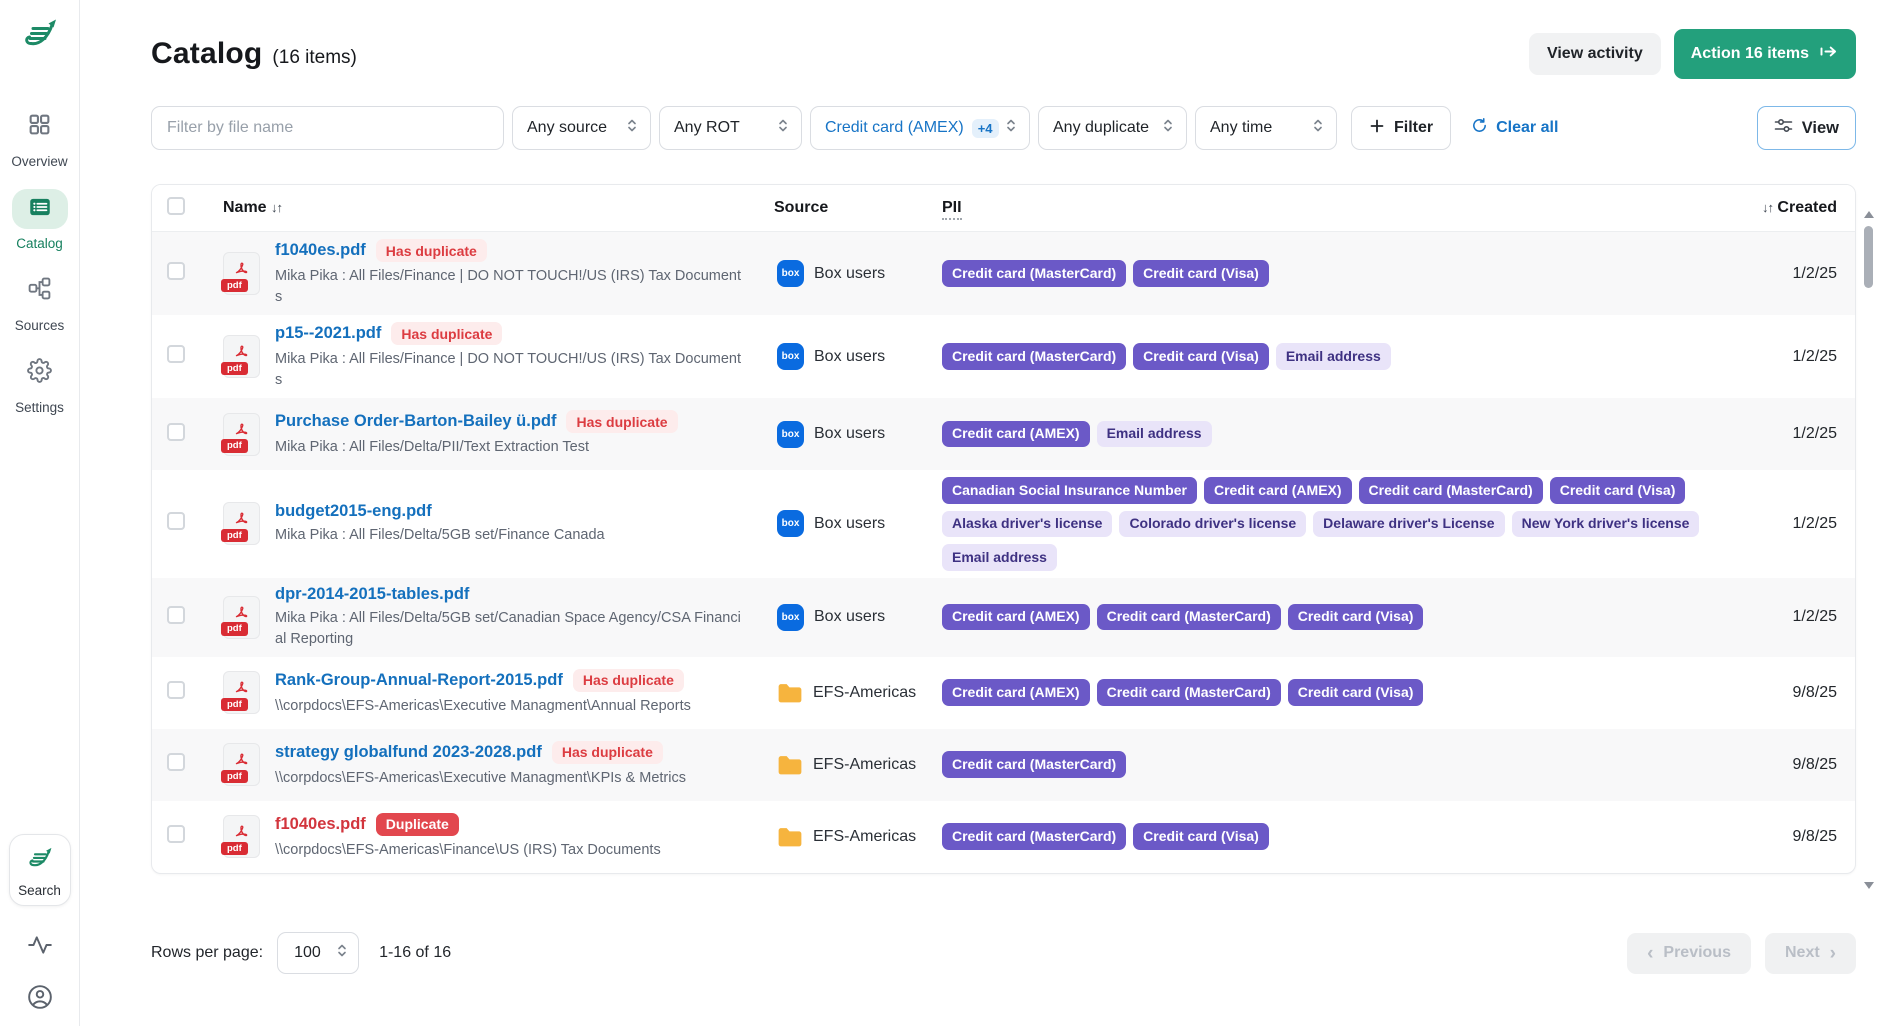 Image resolution: width=1894 pixels, height=1026 pixels. Describe the element at coordinates (1112, 128) in the screenshot. I see `duplicate-filter-select: Any duplicate` at that location.